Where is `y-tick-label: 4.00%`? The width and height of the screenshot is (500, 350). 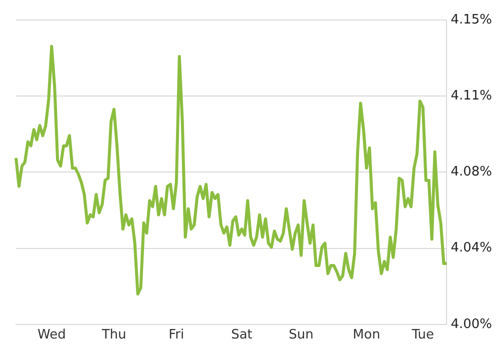
y-tick-label: 4.00% is located at coordinates (471, 324).